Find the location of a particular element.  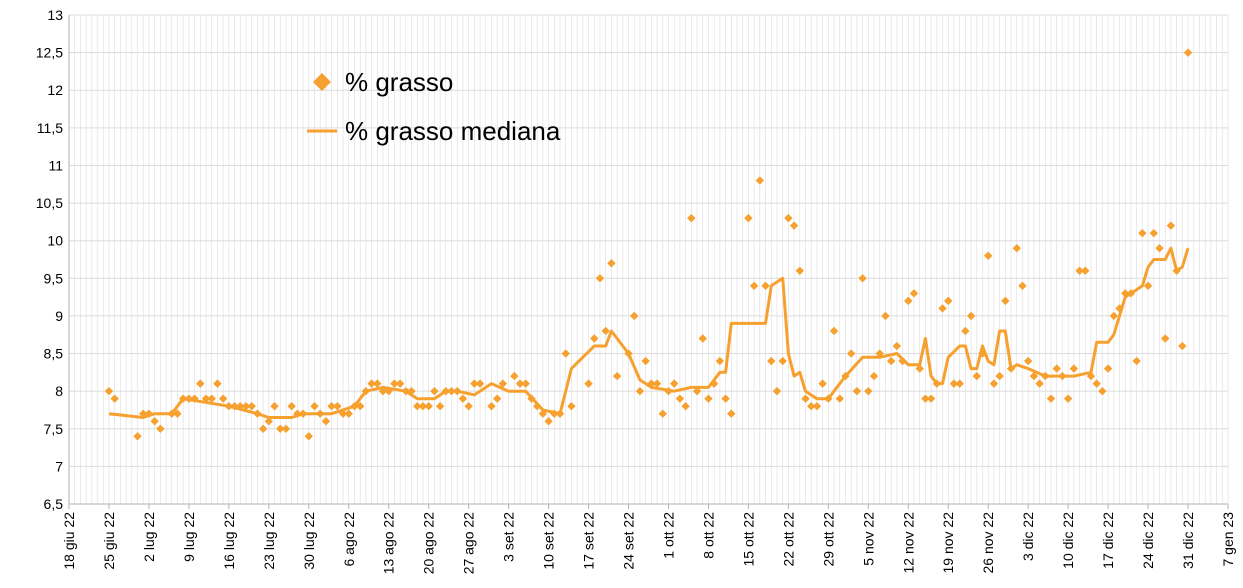

x-tick-label: 25 giu 22 is located at coordinates (109, 541).